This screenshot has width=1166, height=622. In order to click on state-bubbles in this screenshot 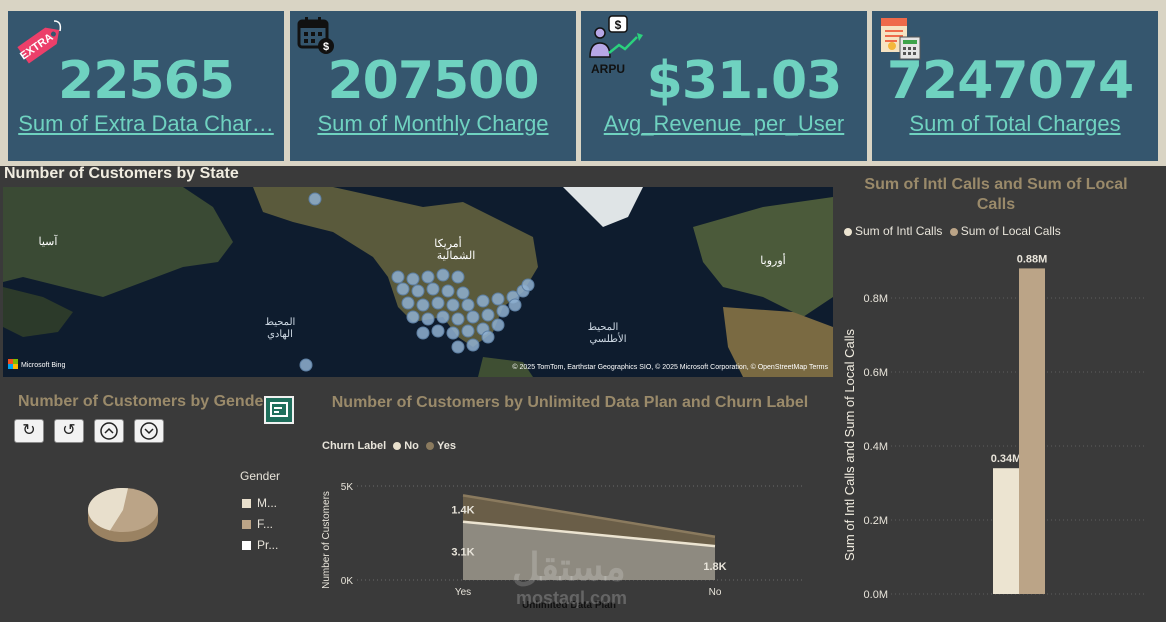, I will do `click(417, 282)`.